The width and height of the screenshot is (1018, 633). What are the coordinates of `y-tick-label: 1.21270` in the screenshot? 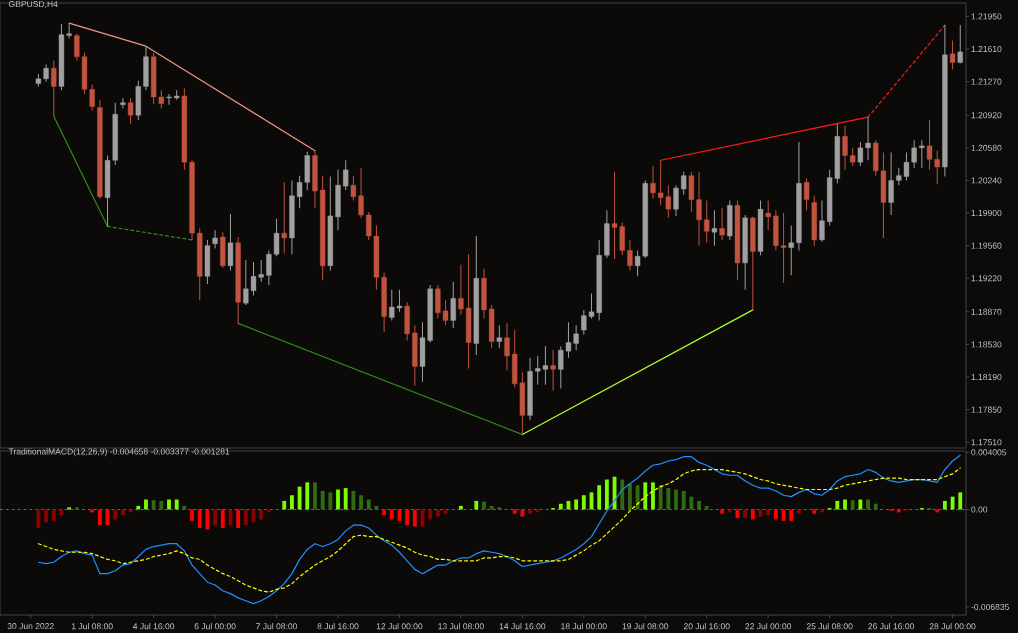 It's located at (986, 81).